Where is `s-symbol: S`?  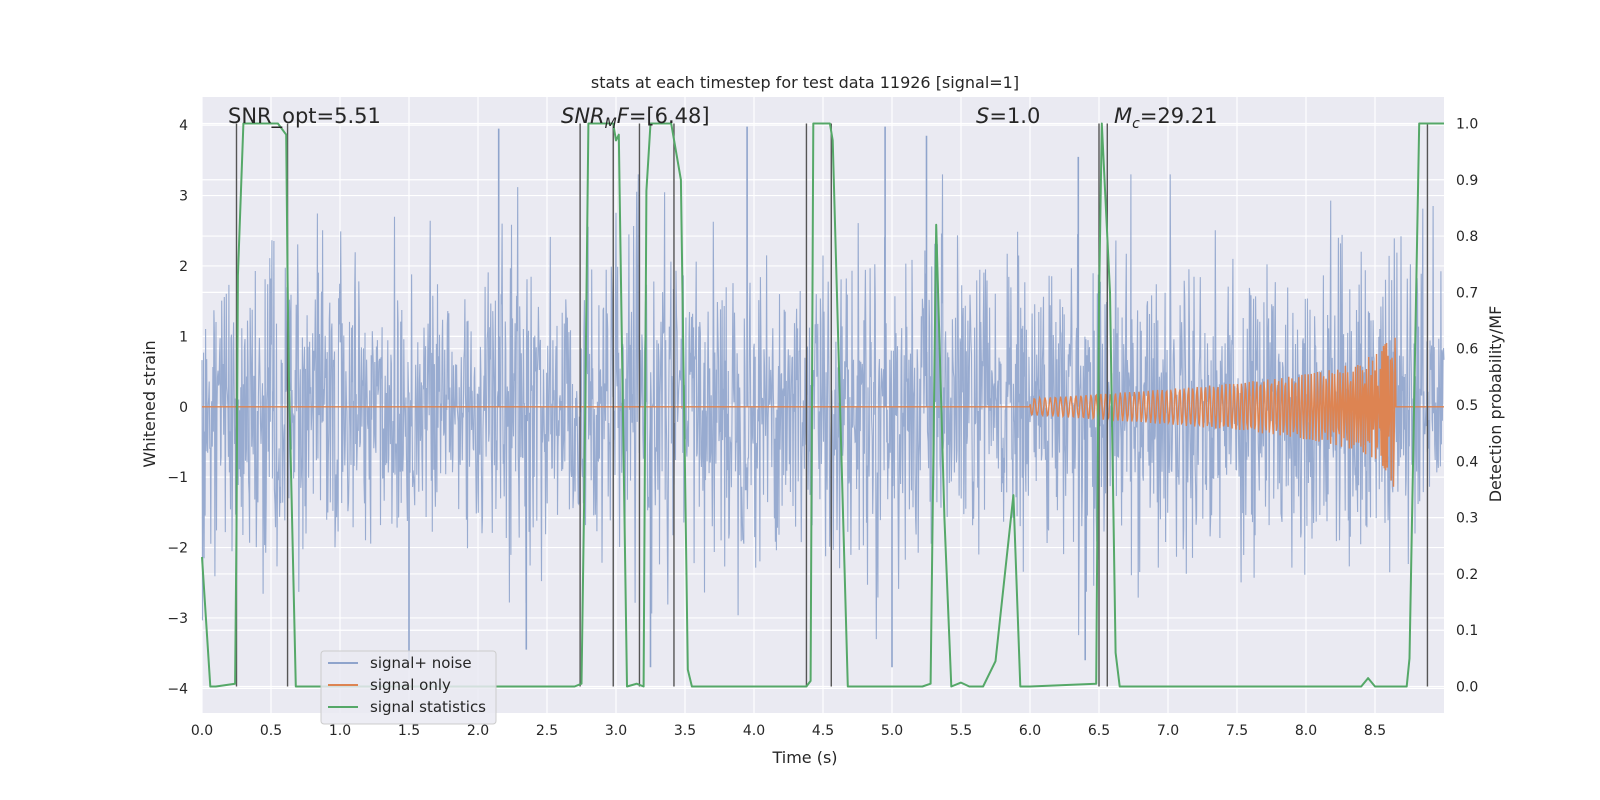 s-symbol: S is located at coordinates (982, 116).